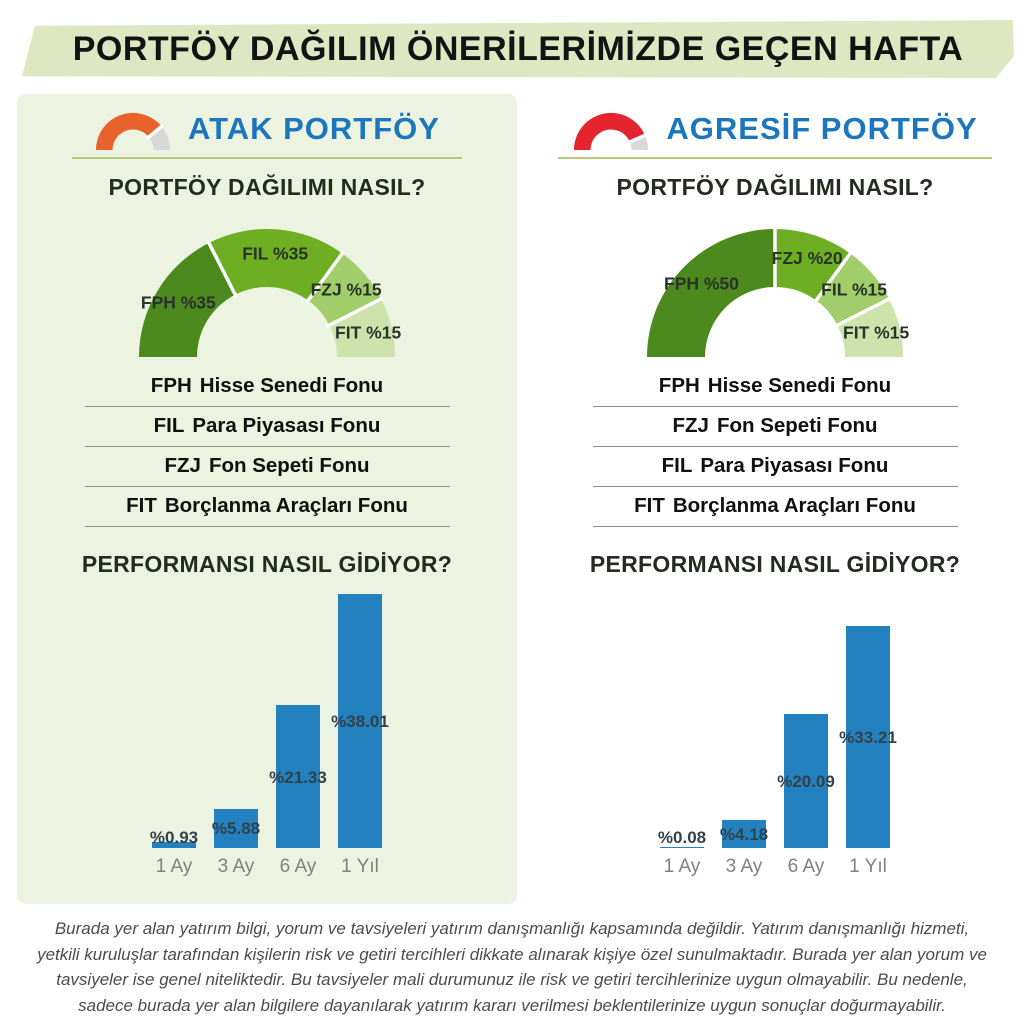 The height and width of the screenshot is (1024, 1024). What do you see at coordinates (775, 187) in the screenshot?
I see `agresif-distribution-heading: PORTFÖY DAĞILIMI NASIL?` at bounding box center [775, 187].